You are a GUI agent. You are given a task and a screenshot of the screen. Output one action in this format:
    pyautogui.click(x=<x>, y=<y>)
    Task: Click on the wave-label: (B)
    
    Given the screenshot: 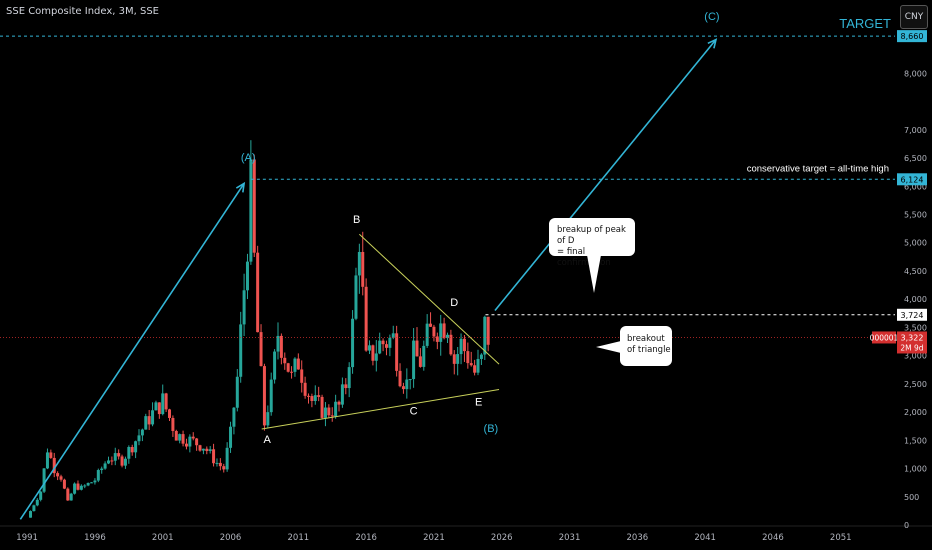 What is the action you would take?
    pyautogui.click(x=491, y=429)
    